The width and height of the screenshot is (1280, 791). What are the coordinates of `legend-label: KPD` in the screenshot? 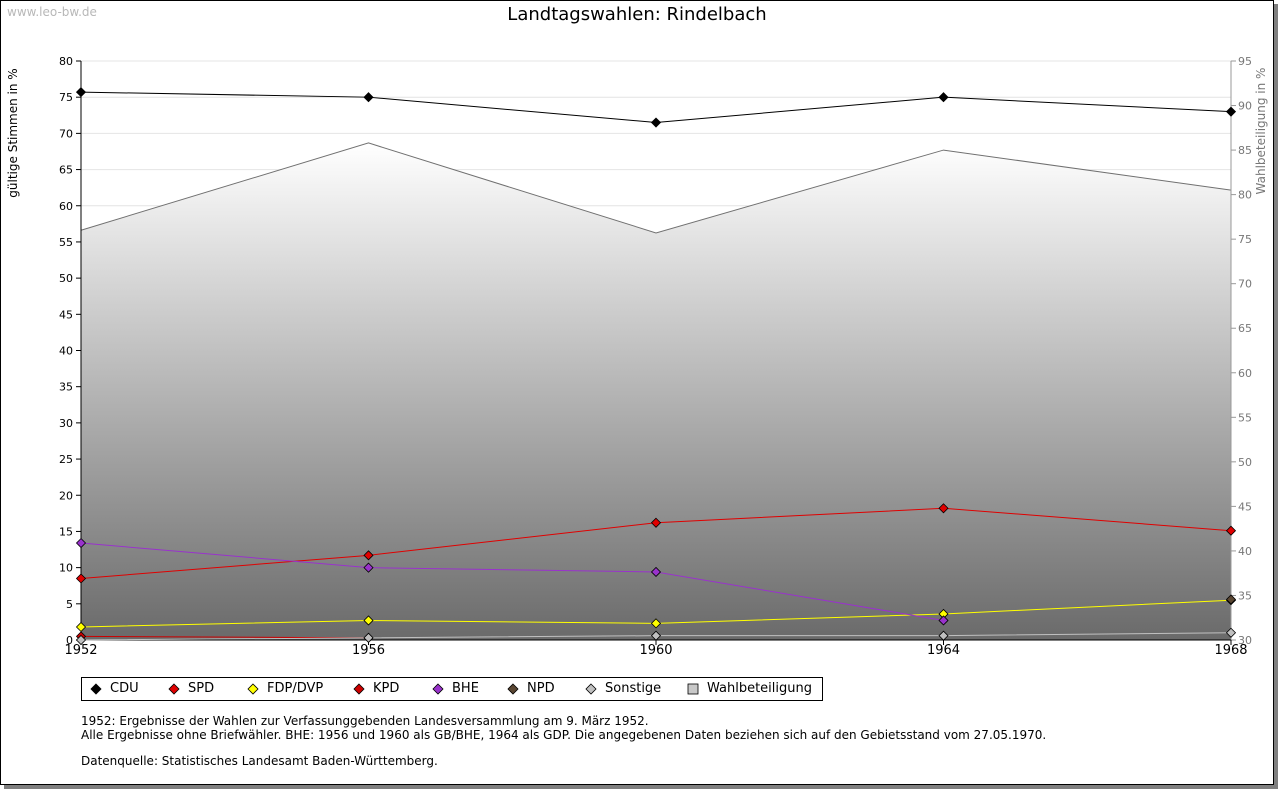 It's located at (386, 688).